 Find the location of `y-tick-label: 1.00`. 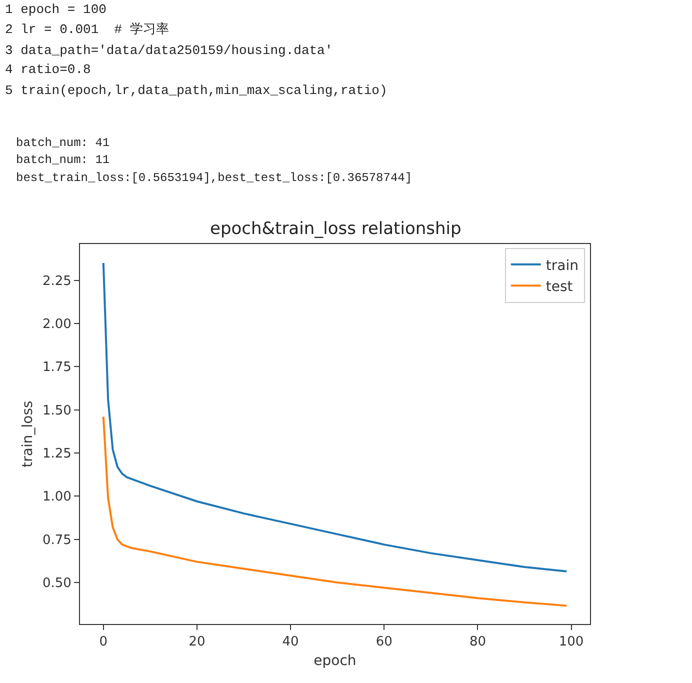

y-tick-label: 1.00 is located at coordinates (57, 497).